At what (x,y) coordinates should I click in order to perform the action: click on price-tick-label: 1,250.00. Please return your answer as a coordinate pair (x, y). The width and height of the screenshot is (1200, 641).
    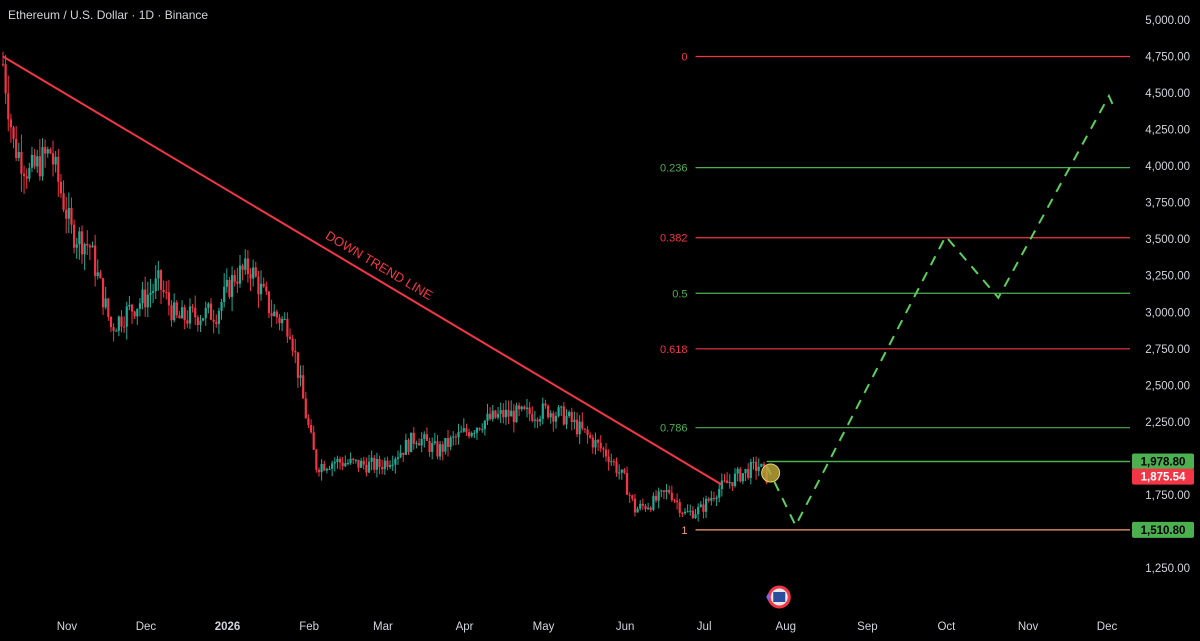
    Looking at the image, I should click on (1167, 569).